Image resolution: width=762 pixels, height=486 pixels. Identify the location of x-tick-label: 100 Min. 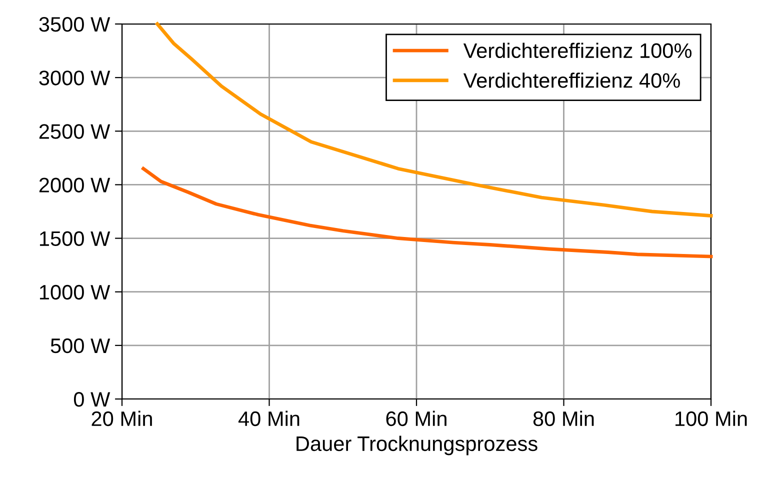
(711, 418).